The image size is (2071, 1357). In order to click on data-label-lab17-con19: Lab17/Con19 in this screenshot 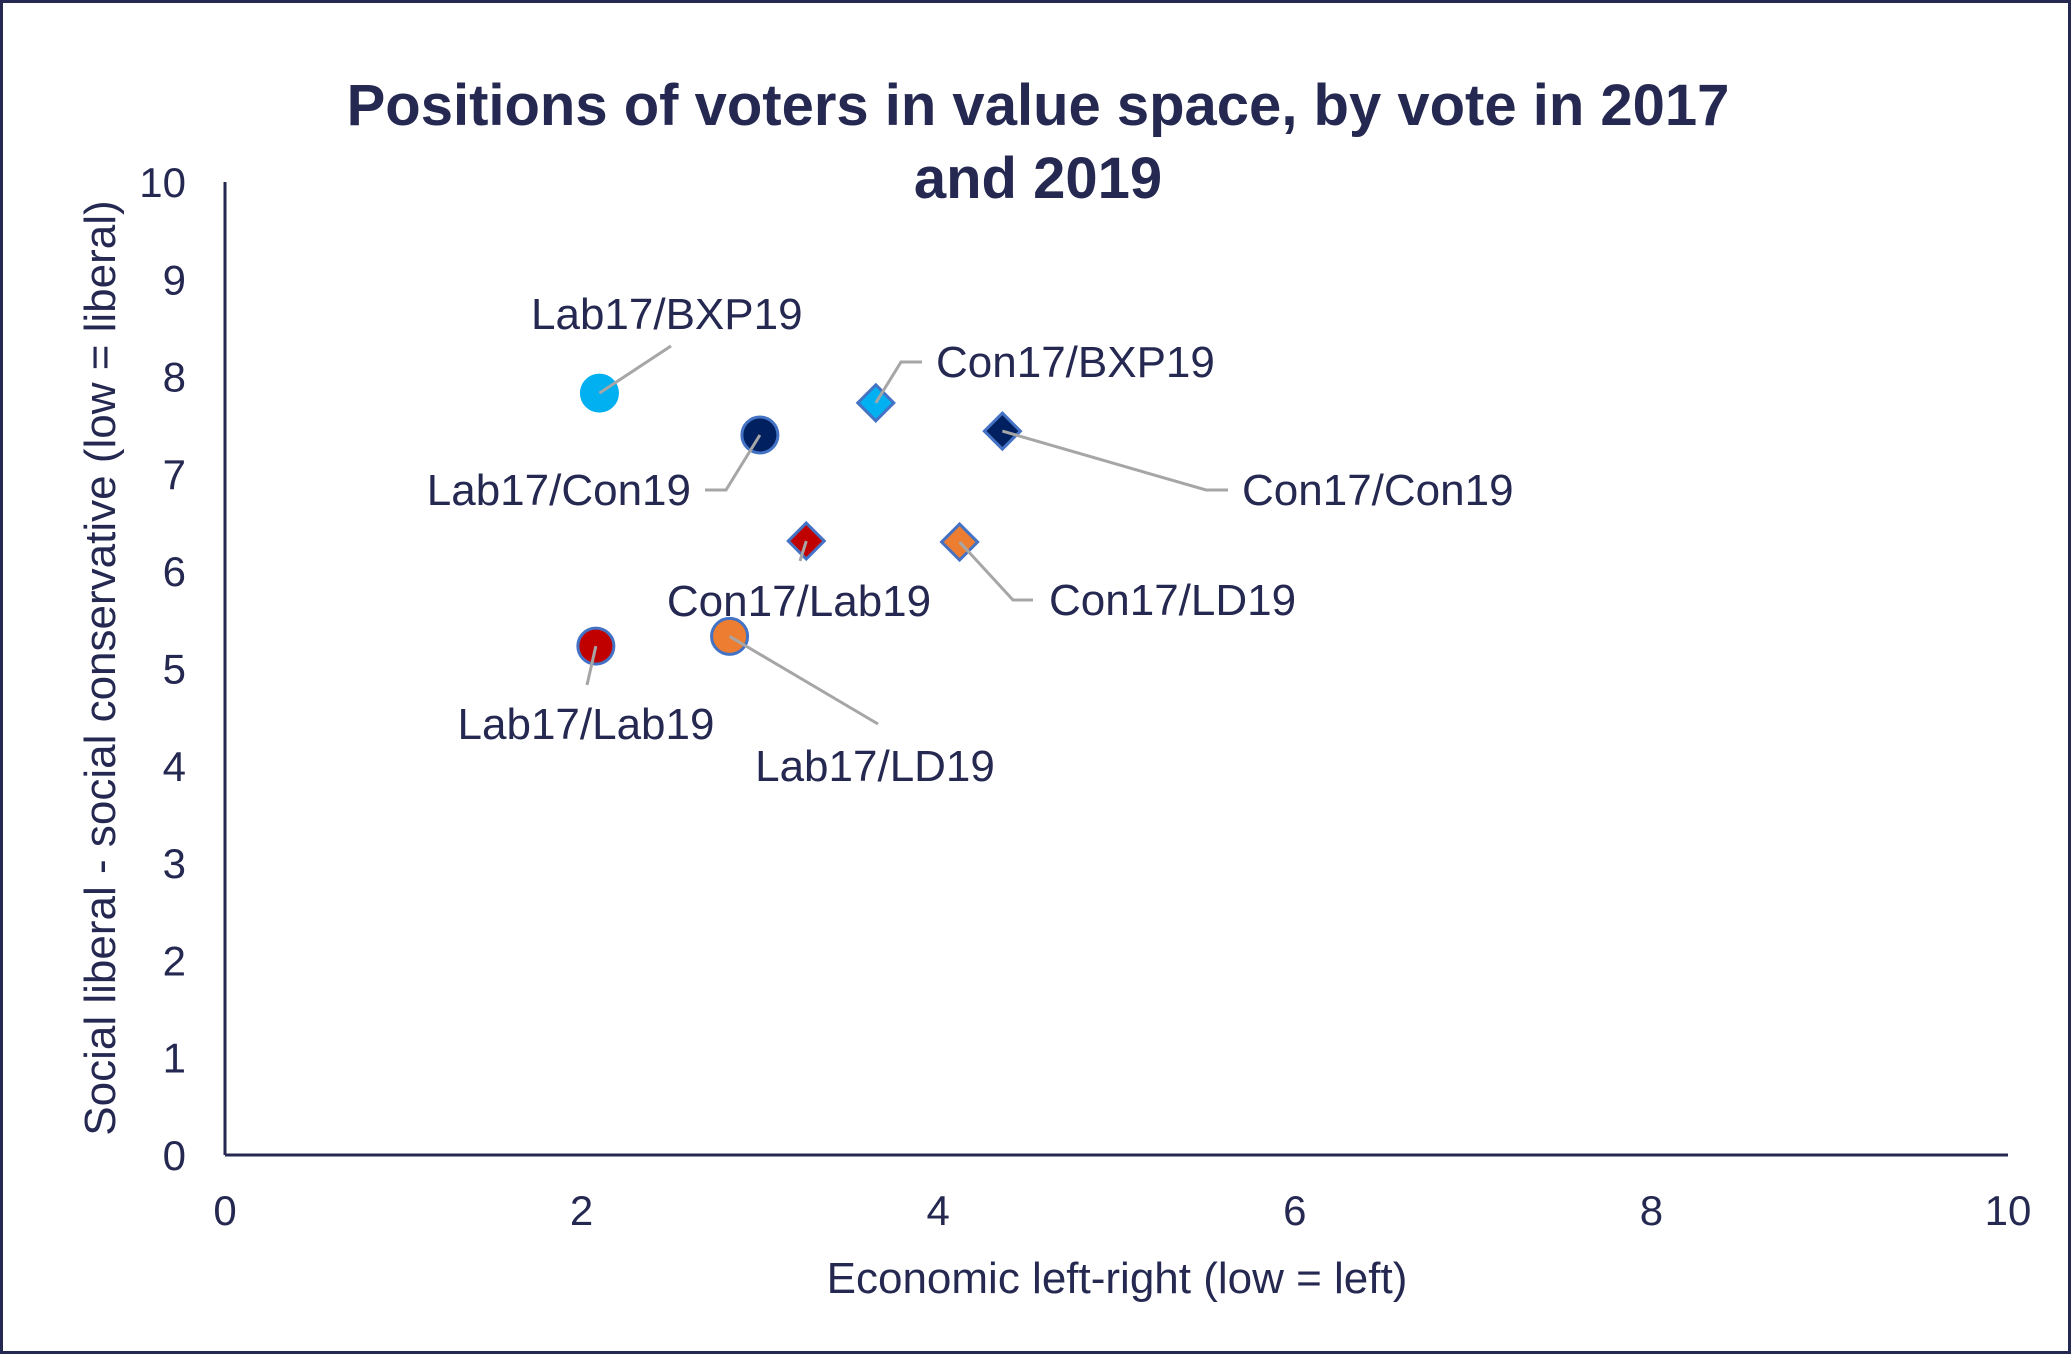, I will do `click(559, 490)`.